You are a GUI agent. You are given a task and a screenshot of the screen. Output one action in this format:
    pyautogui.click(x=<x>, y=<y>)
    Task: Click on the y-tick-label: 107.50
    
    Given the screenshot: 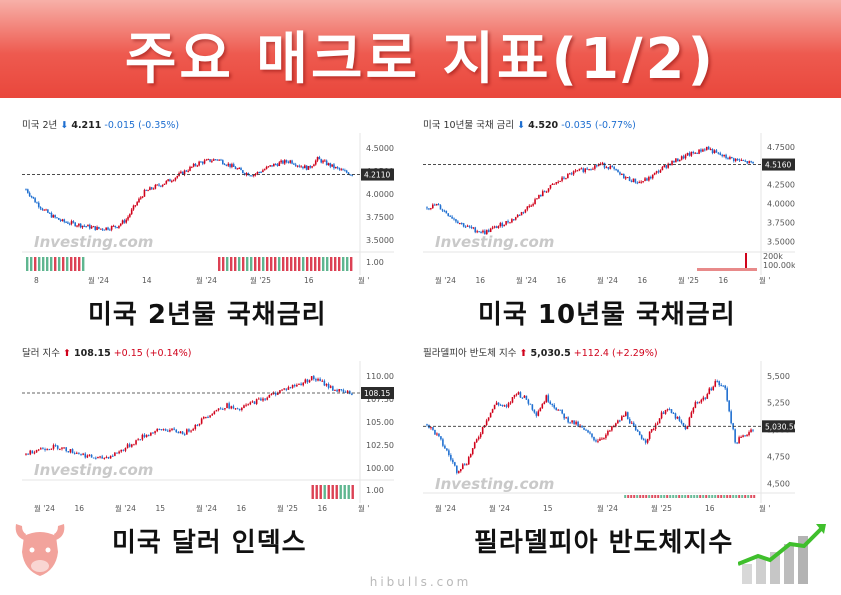 What is the action you would take?
    pyautogui.click(x=380, y=399)
    